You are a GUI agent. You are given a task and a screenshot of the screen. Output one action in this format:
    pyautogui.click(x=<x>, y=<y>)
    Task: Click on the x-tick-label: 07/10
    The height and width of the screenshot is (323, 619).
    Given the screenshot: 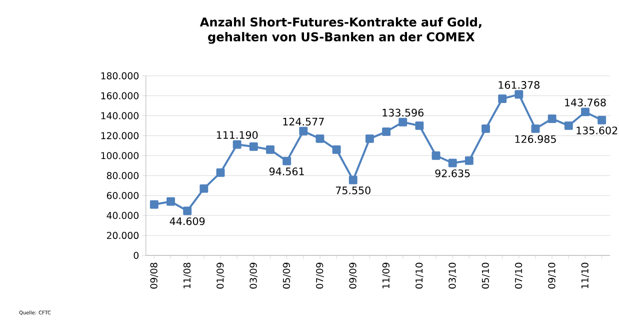 What is the action you would take?
    pyautogui.click(x=518, y=275)
    